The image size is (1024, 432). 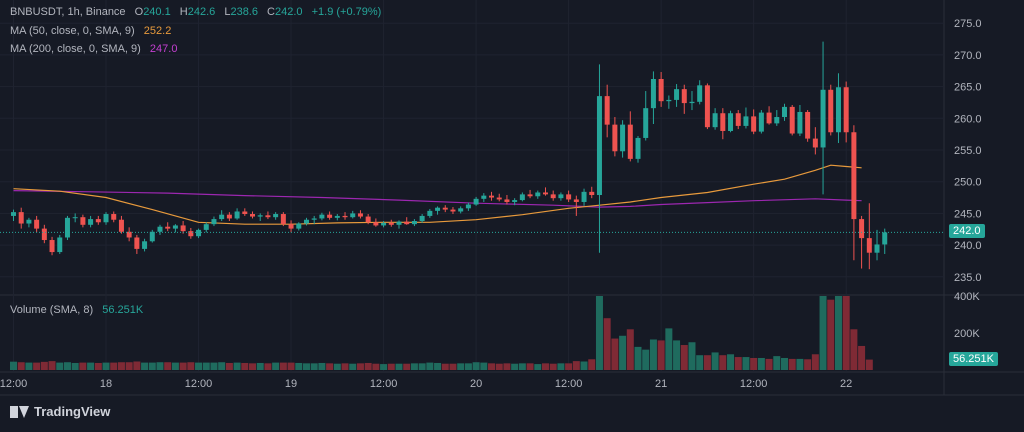 What do you see at coordinates (569, 384) in the screenshot?
I see `time-tick-label: 12:00` at bounding box center [569, 384].